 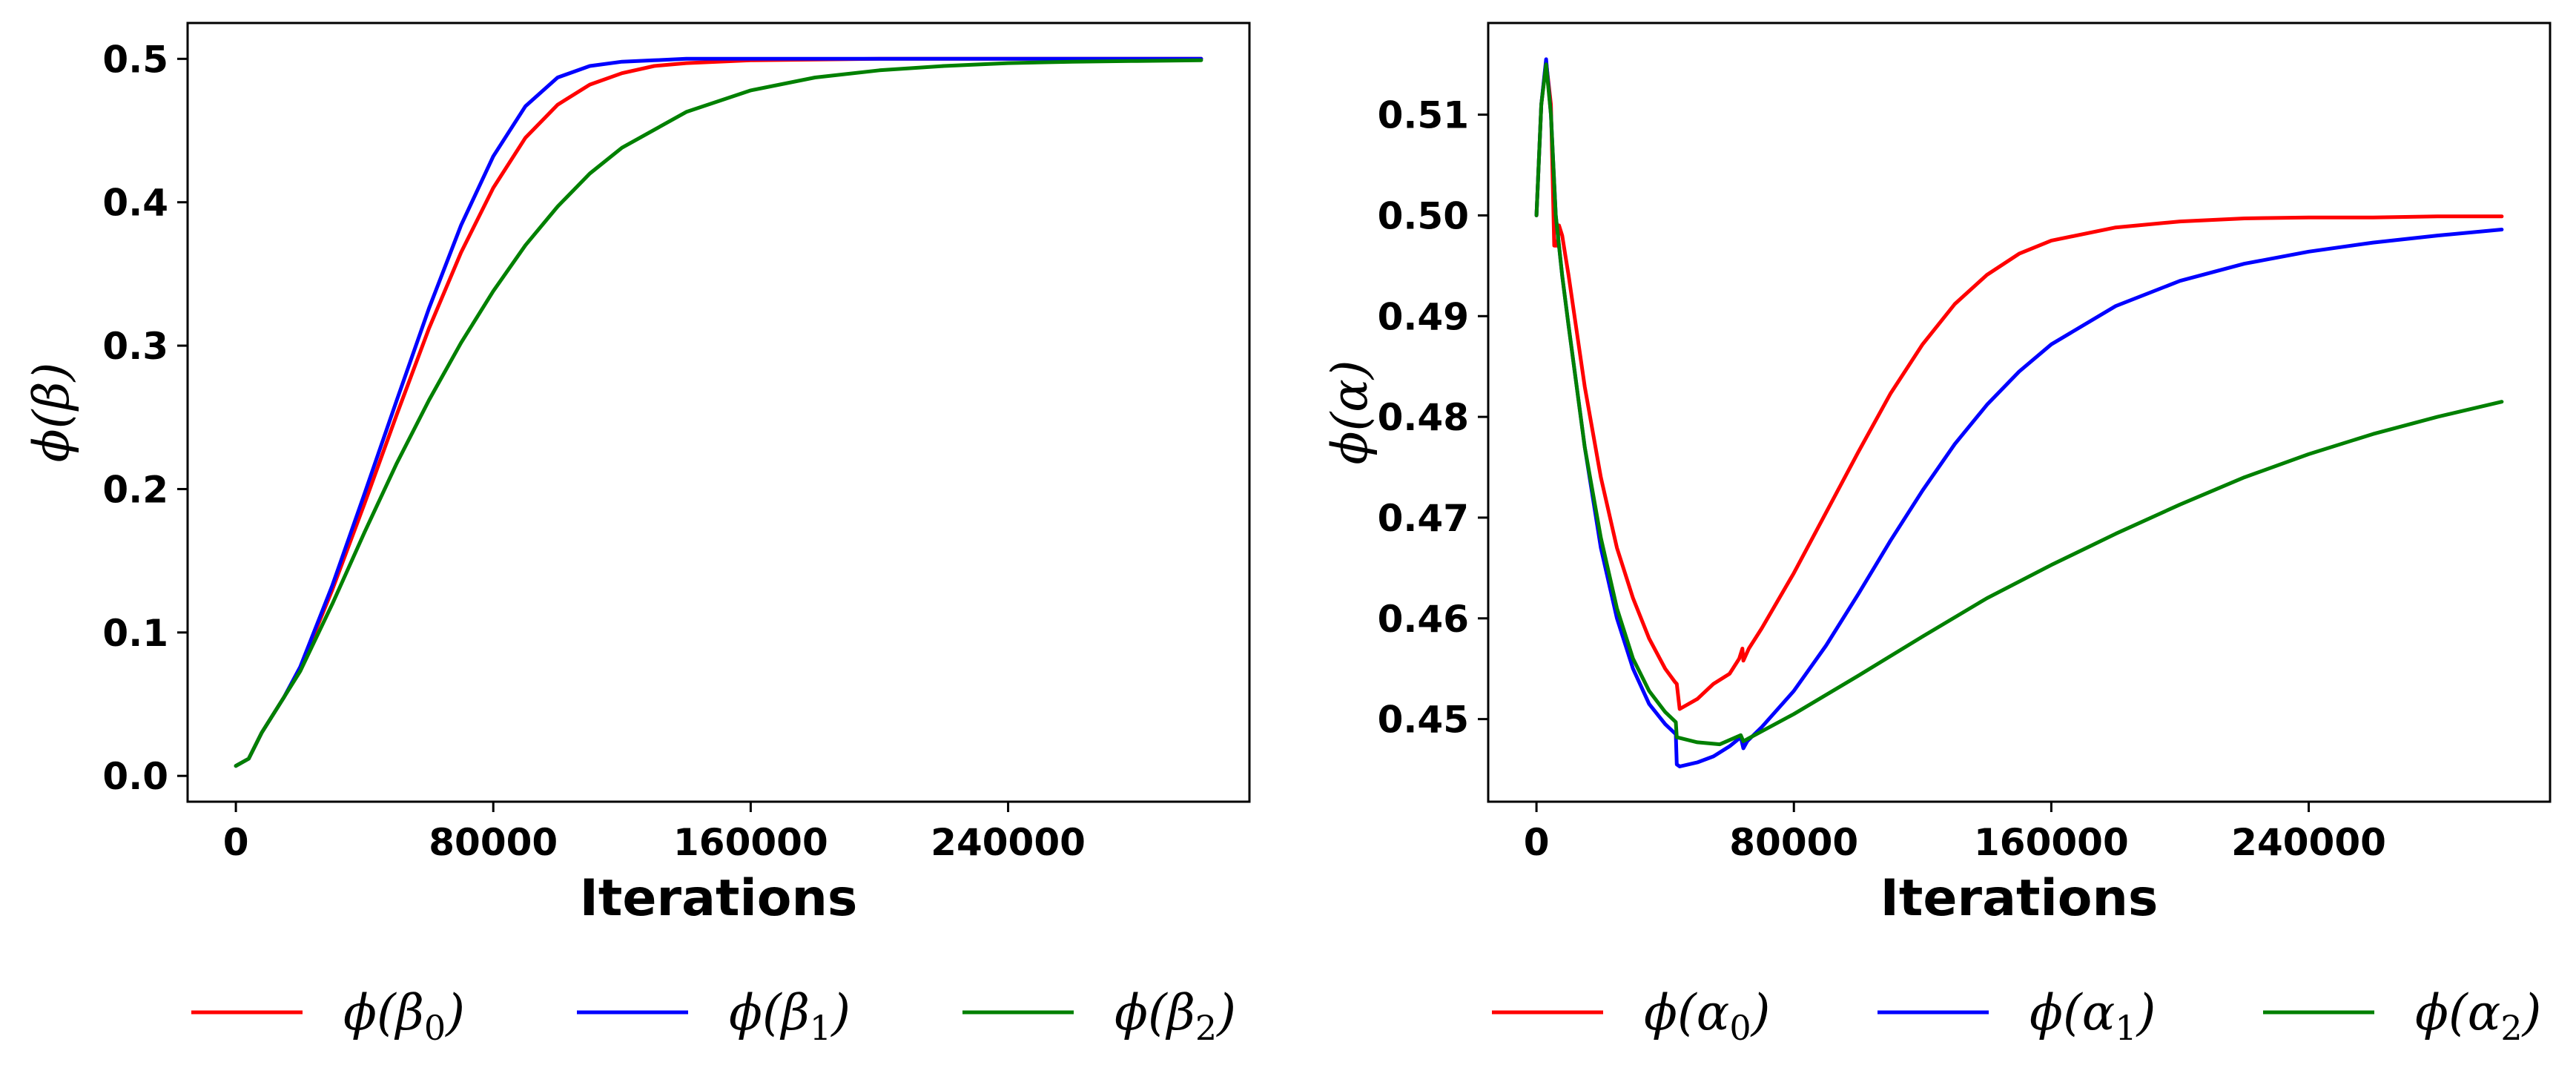 What do you see at coordinates (1423, 417) in the screenshot?
I see `right-y-tick-label: 0.48` at bounding box center [1423, 417].